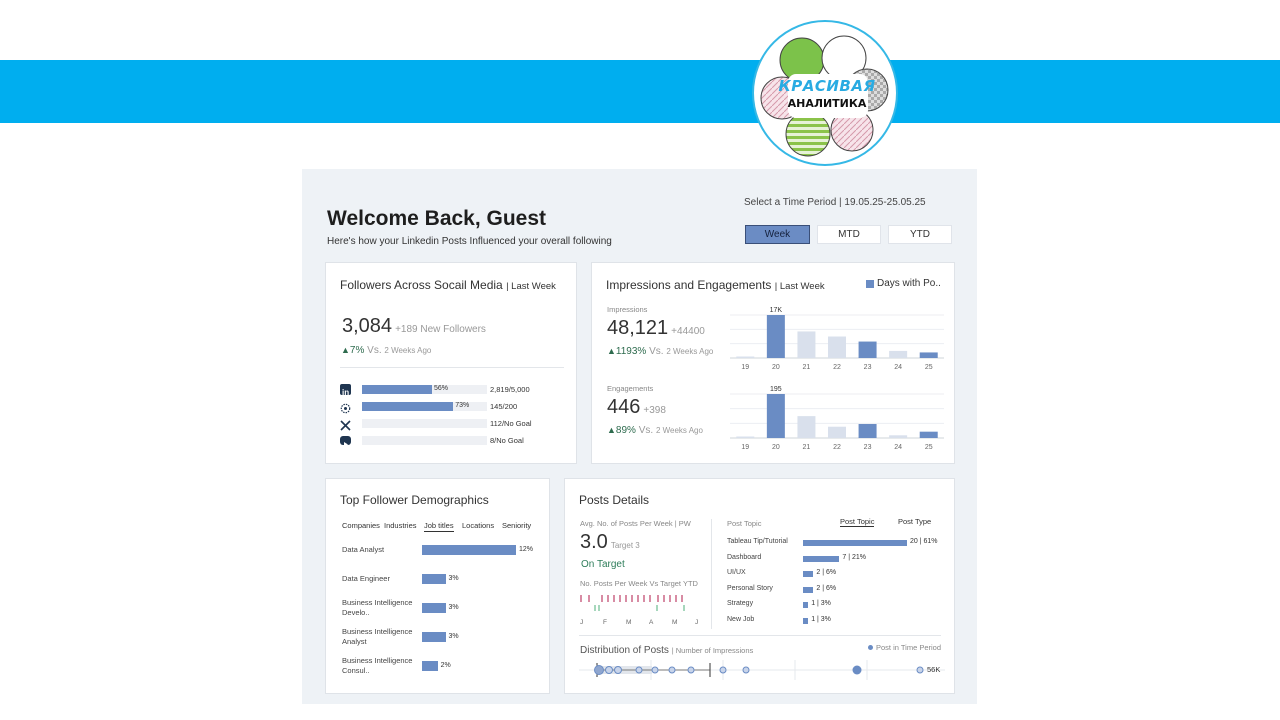 The image size is (1280, 720). What do you see at coordinates (870, 284) in the screenshot?
I see `legend-swatch` at bounding box center [870, 284].